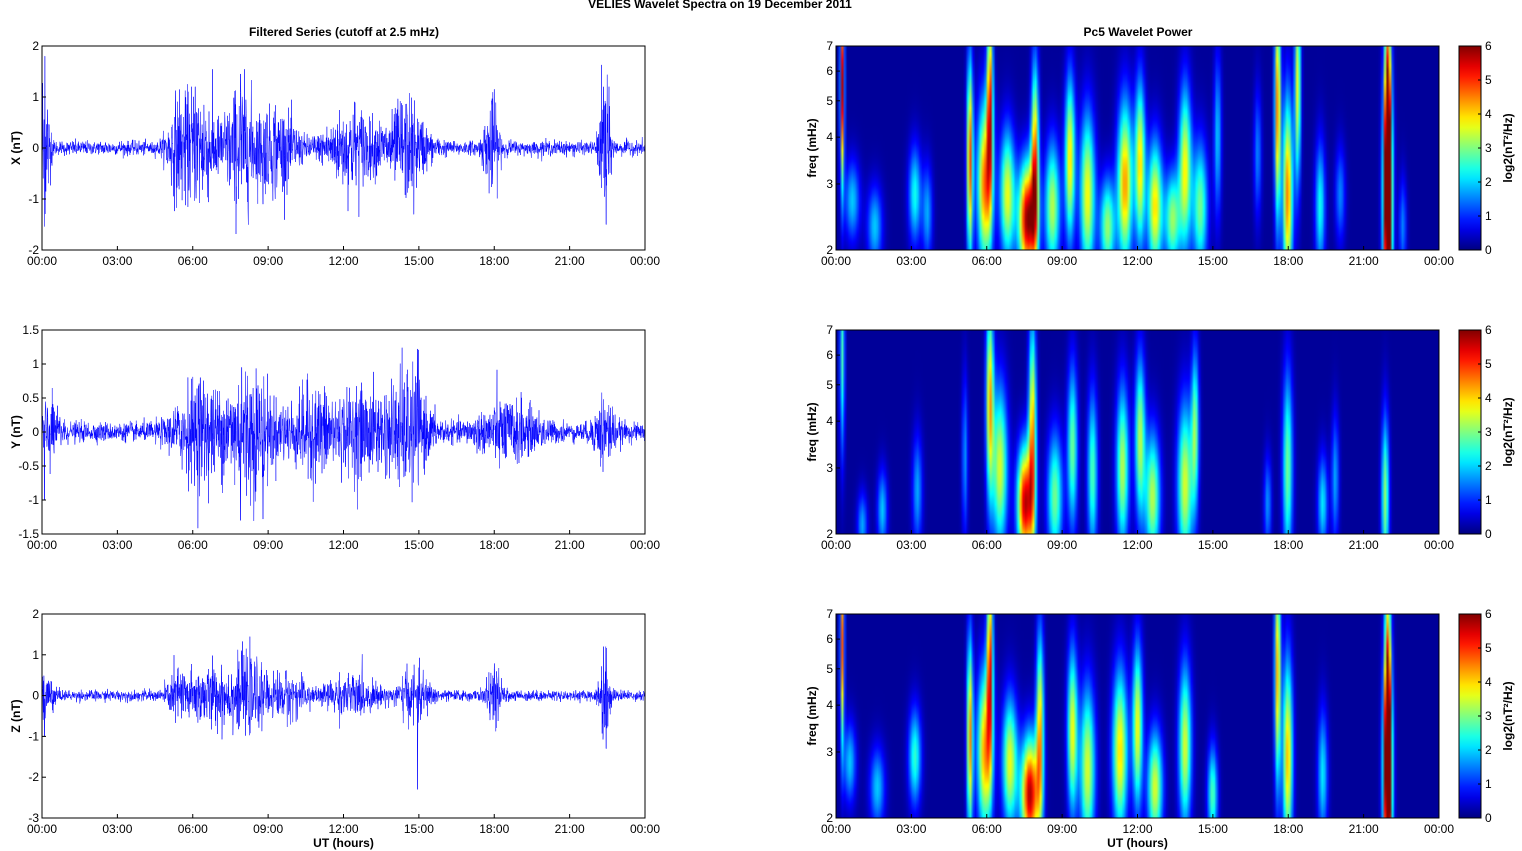  What do you see at coordinates (33, 777) in the screenshot?
I see `ytick-label: -2` at bounding box center [33, 777].